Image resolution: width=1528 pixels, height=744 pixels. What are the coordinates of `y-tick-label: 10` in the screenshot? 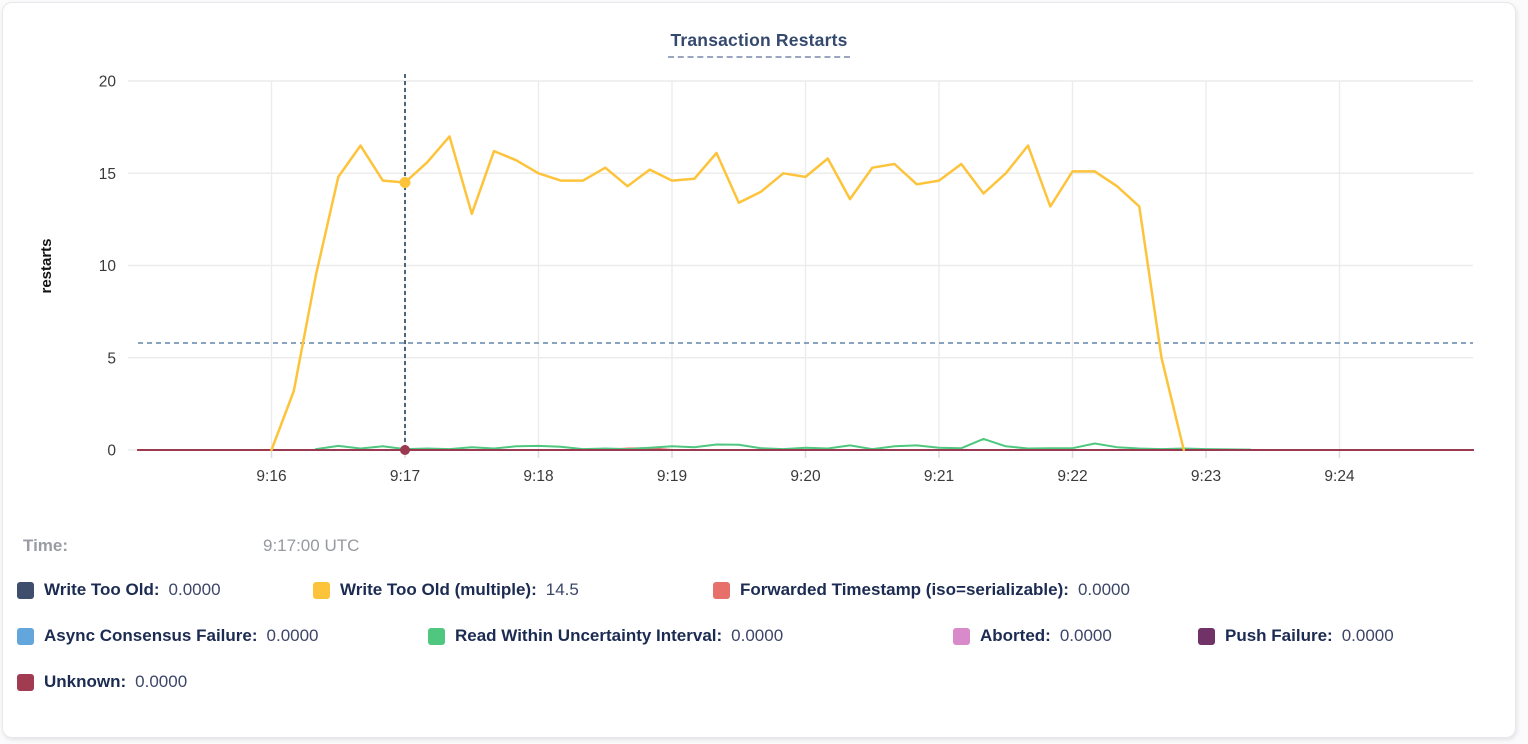 It's located at (108, 266).